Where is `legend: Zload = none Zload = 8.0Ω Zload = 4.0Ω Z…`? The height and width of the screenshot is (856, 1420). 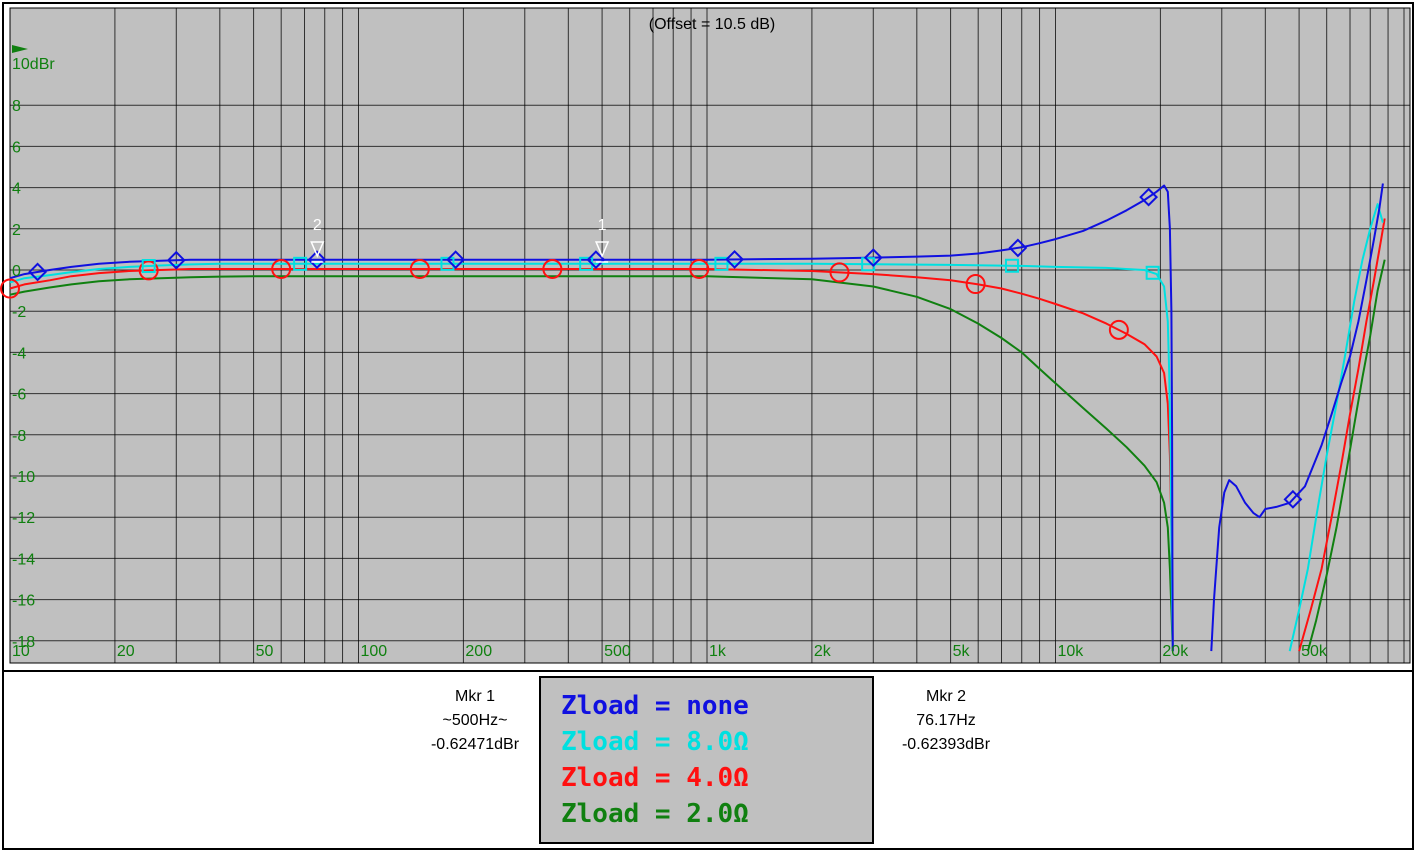
legend: Zload = none Zload = 8.0Ω Zload = 4.0Ω Z… is located at coordinates (706, 760).